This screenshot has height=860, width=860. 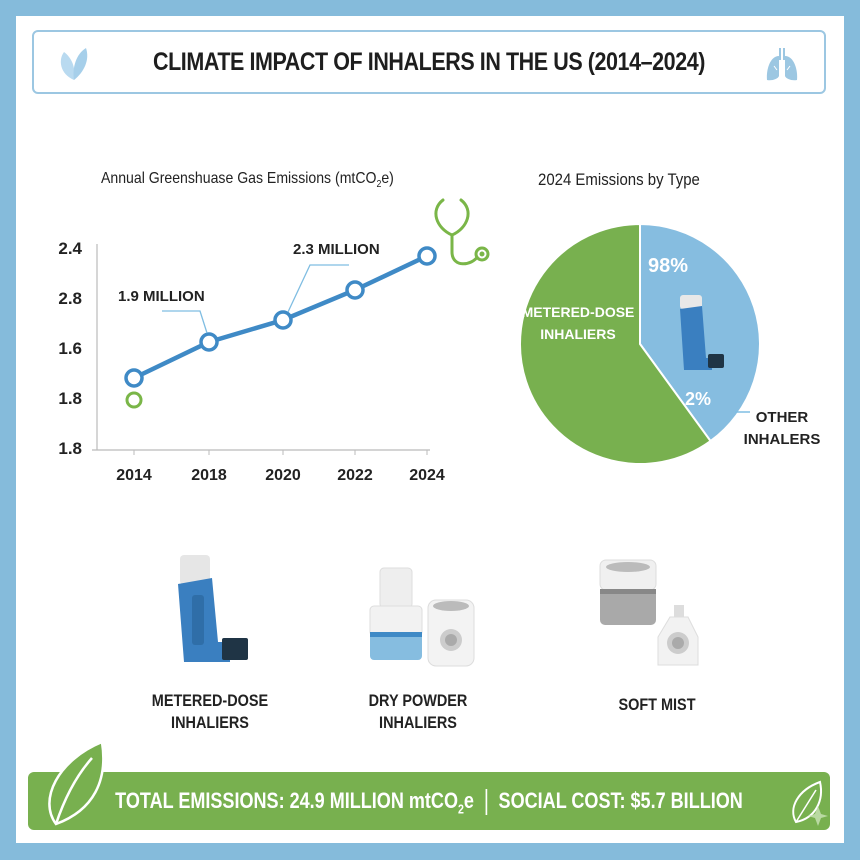 What do you see at coordinates (578, 312) in the screenshot?
I see `slice-label-text: METERED-DOSE` at bounding box center [578, 312].